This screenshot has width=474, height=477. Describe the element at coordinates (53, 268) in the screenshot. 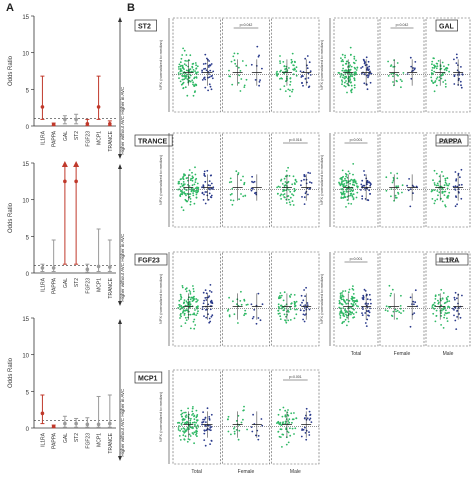

I see `odds-ratio-point` at that location.